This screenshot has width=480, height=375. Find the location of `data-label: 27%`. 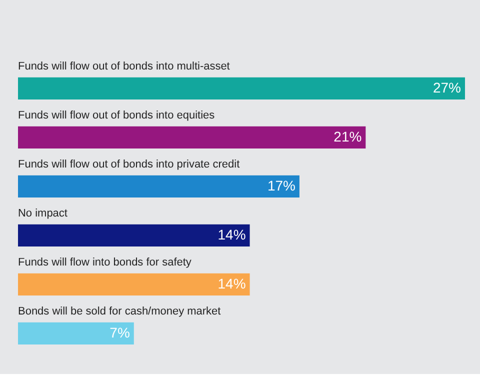

data-label: 27% is located at coordinates (446, 87).